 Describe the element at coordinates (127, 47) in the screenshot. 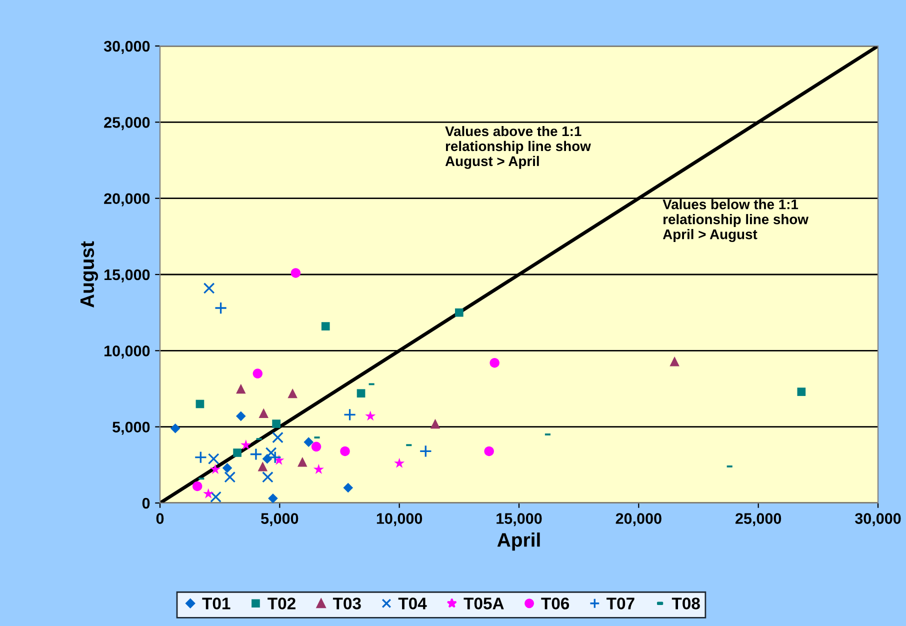

I see `y-tick-label: 30,000` at that location.